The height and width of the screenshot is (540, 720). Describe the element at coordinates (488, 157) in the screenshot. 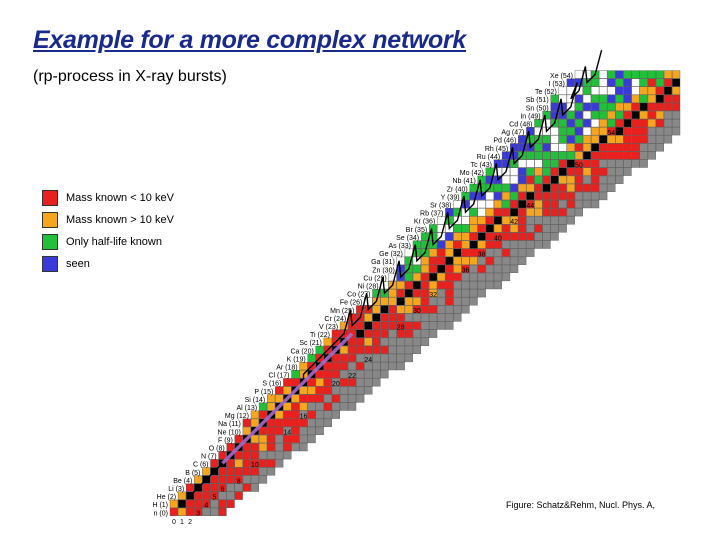

I see `element-label: Ru (44)` at that location.